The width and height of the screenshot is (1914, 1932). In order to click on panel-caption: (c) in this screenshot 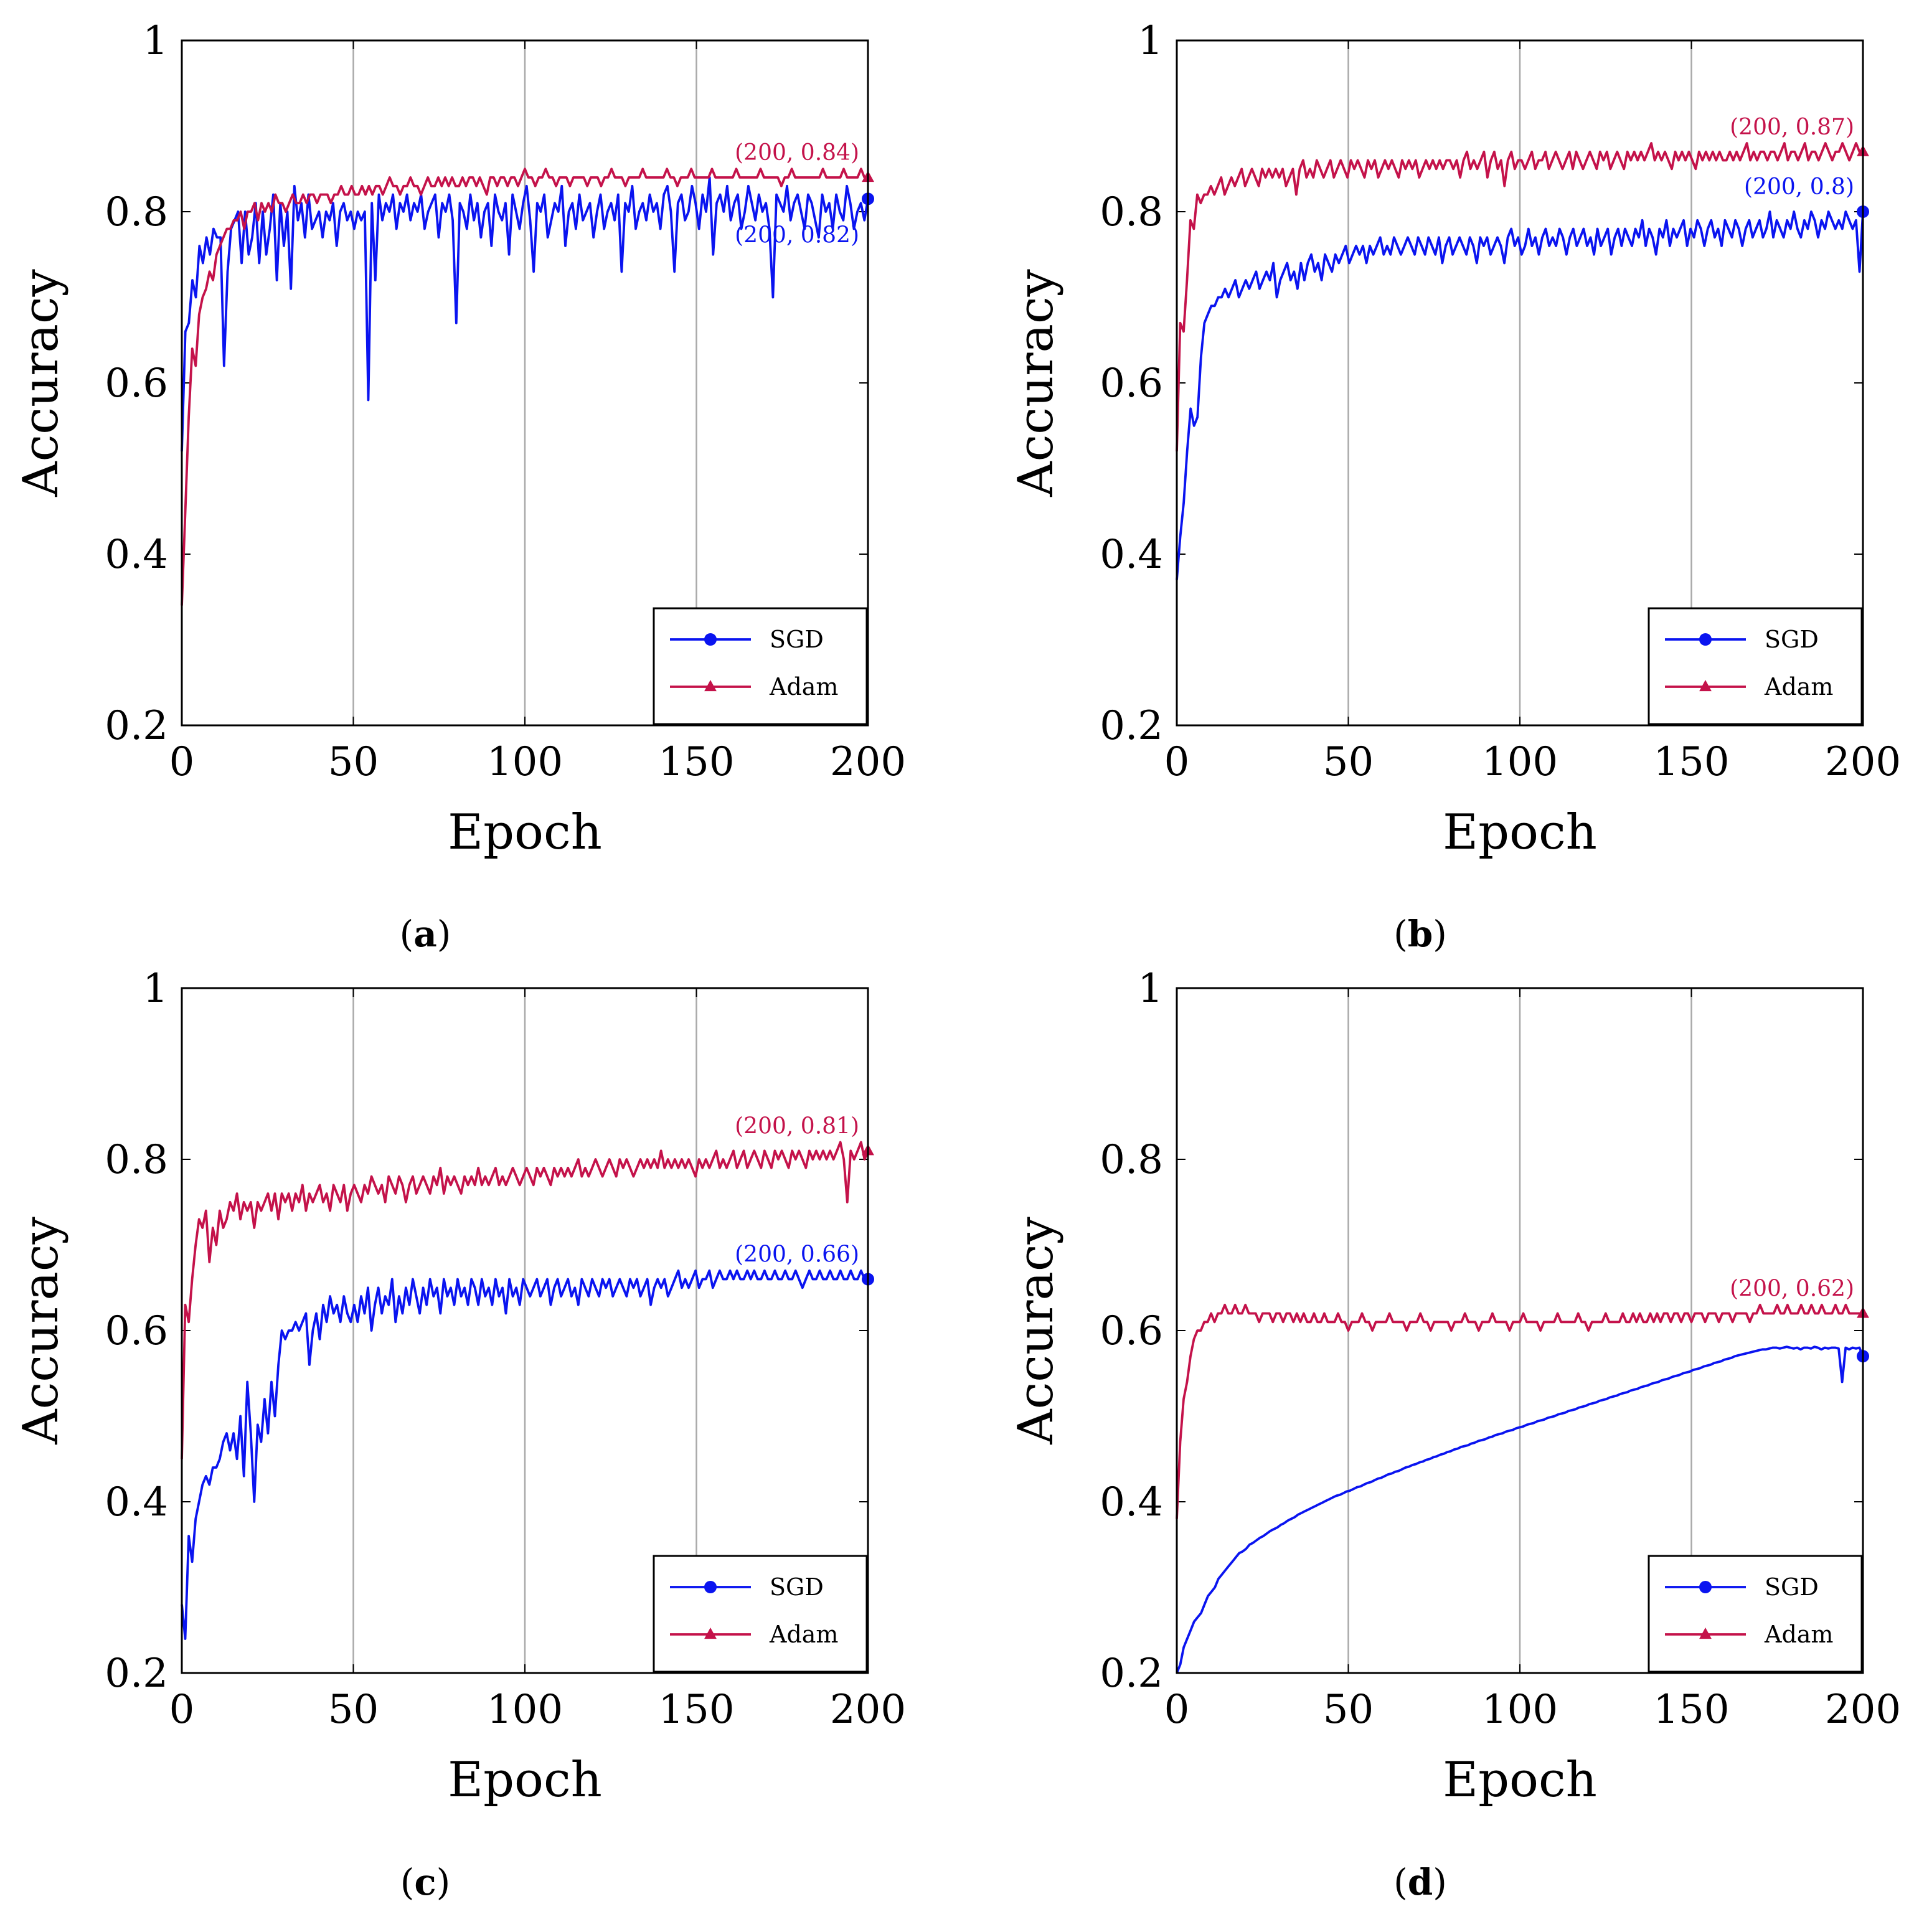, I will do `click(425, 1882)`.